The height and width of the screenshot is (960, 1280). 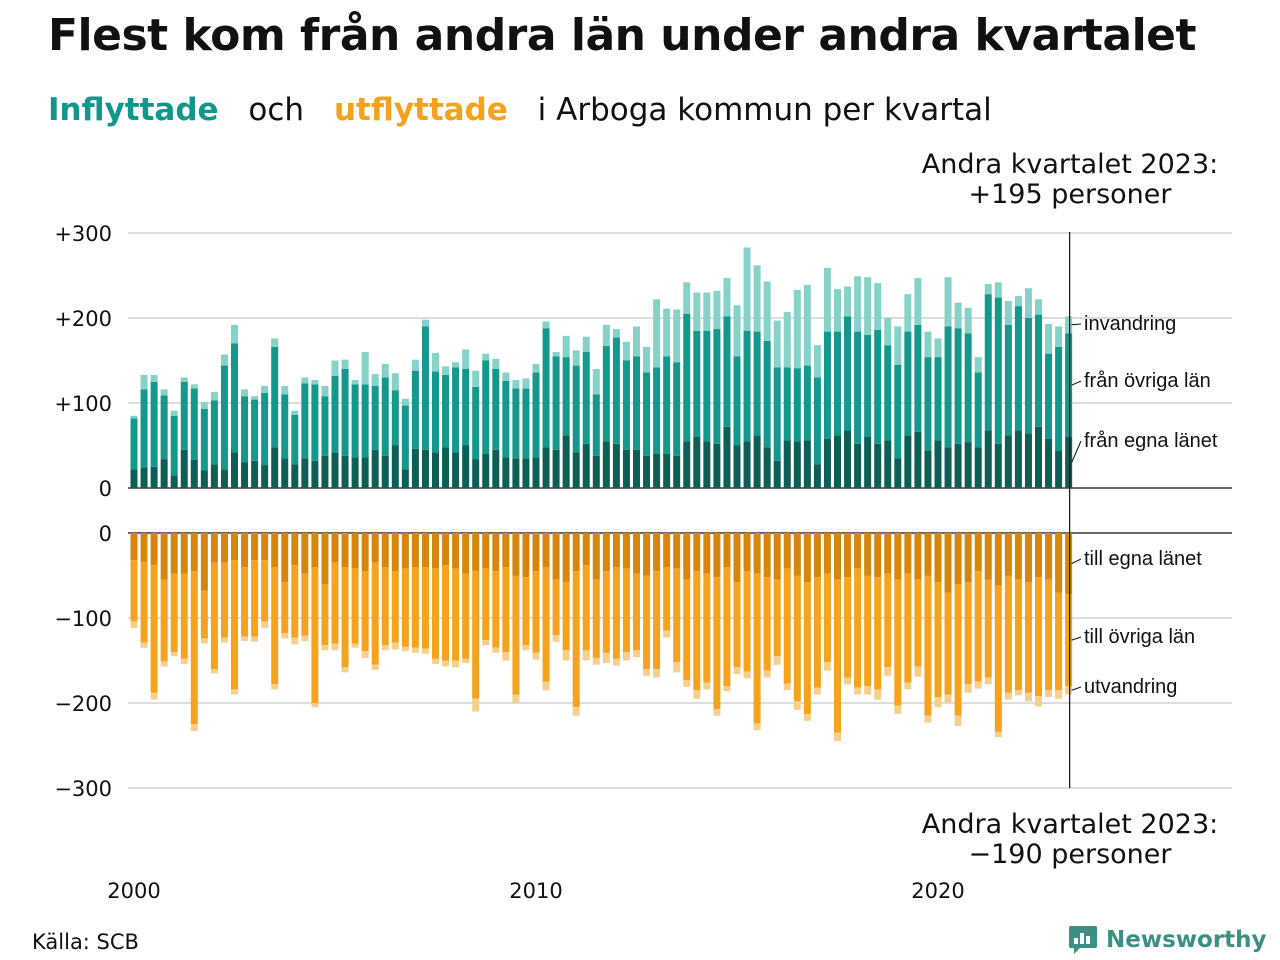 What do you see at coordinates (535, 891) in the screenshot?
I see `x-tick-label: 2010` at bounding box center [535, 891].